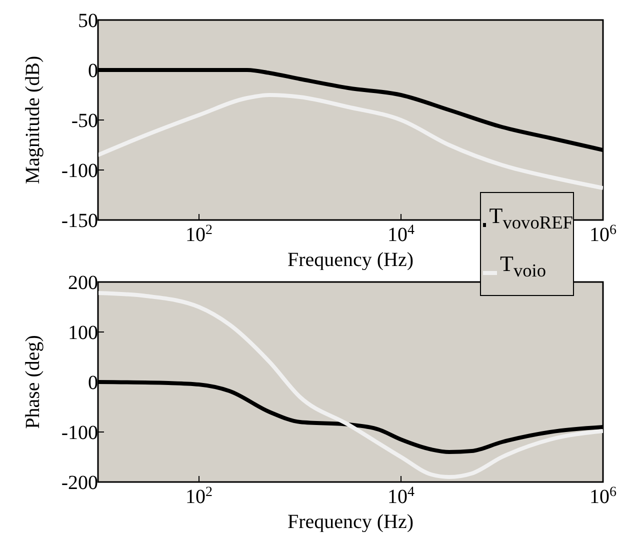  Describe the element at coordinates (79, 221) in the screenshot. I see `y-tick-label: -150` at that location.